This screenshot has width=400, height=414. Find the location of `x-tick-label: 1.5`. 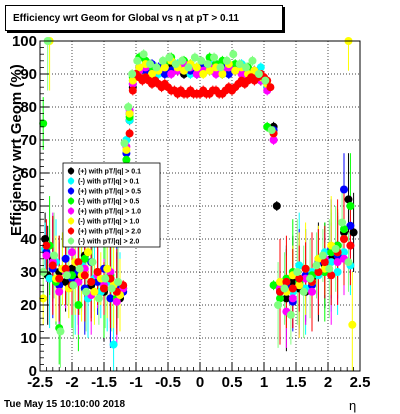

x-tick-label: 1.5 is located at coordinates (296, 382).